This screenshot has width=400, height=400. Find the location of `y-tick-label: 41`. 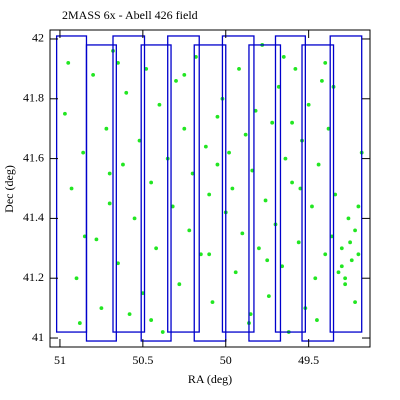

y-tick-label: 41 is located at coordinates (38, 337).